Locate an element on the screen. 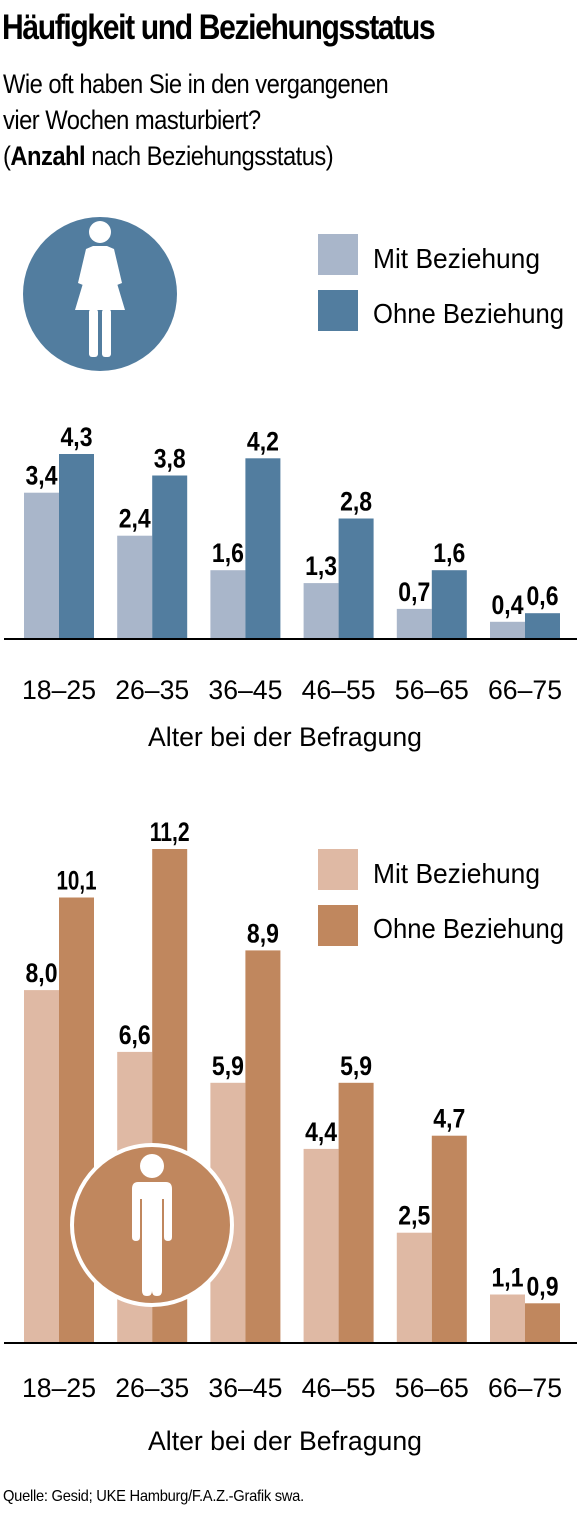 Image resolution: width=581 pixels, height=1517 pixels. chart-title: Häufigkeit und Beziehungsstatus is located at coordinates (219, 27).